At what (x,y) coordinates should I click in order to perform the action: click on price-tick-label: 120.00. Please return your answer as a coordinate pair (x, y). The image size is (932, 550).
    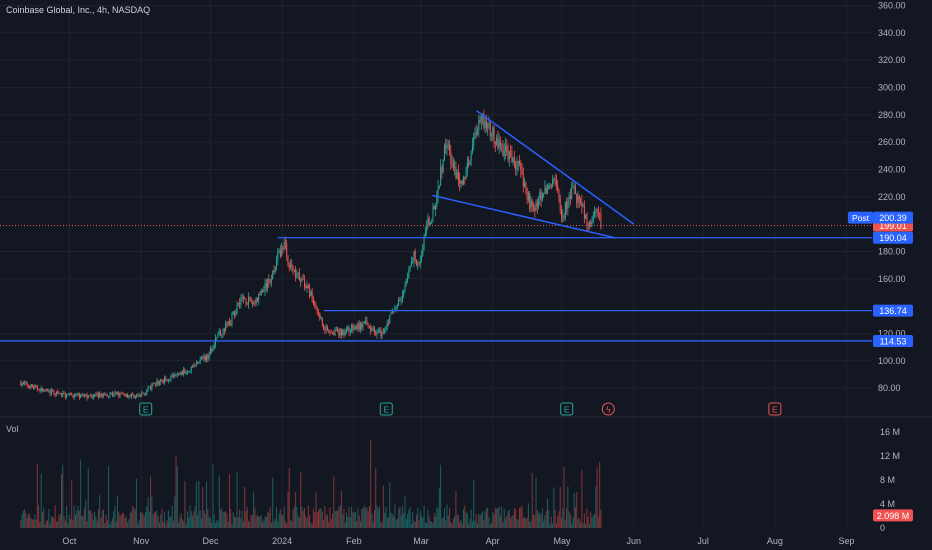
    Looking at the image, I should click on (892, 333).